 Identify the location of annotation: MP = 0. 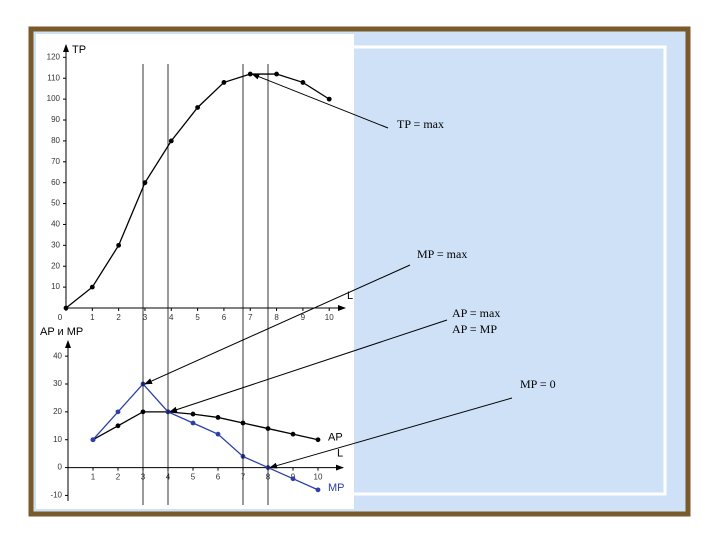
(538, 384).